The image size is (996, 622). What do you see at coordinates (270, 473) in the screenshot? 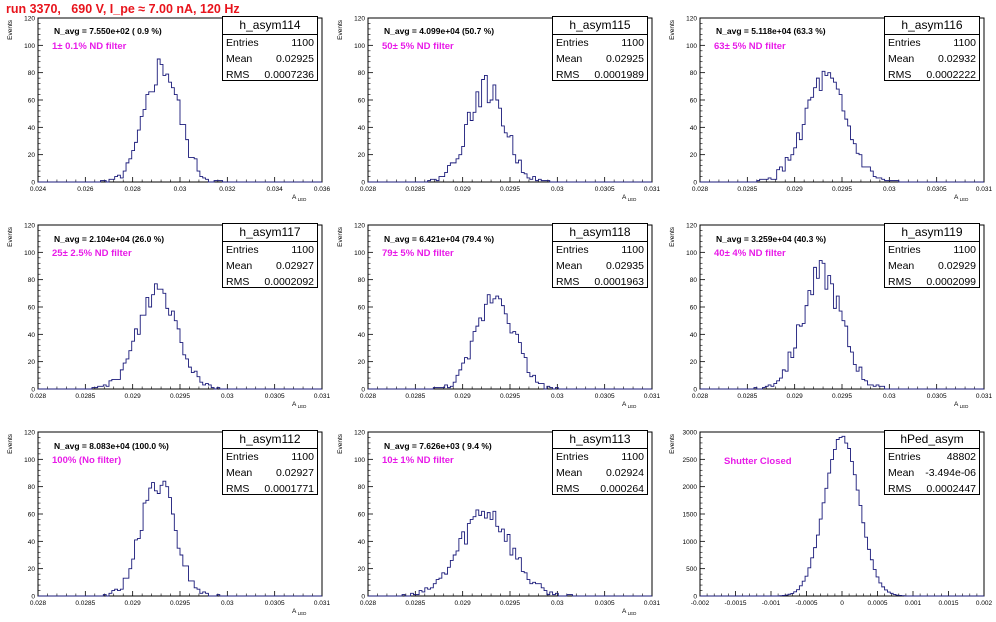
I see `stats-row-mean: Mean 0.02927` at bounding box center [270, 473].